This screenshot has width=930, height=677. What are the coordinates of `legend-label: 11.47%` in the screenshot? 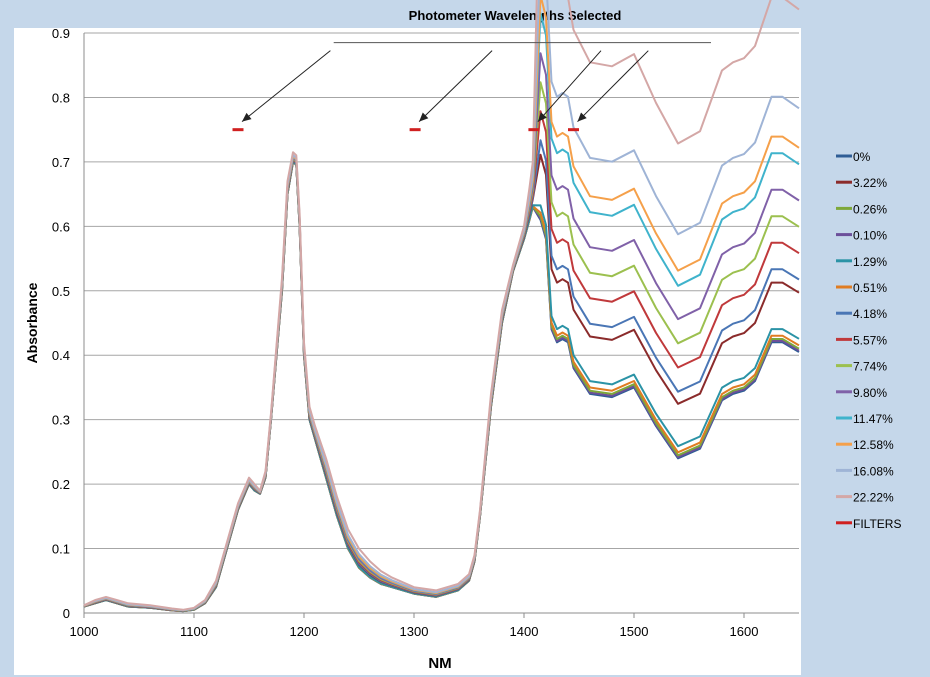 It's located at (873, 419).